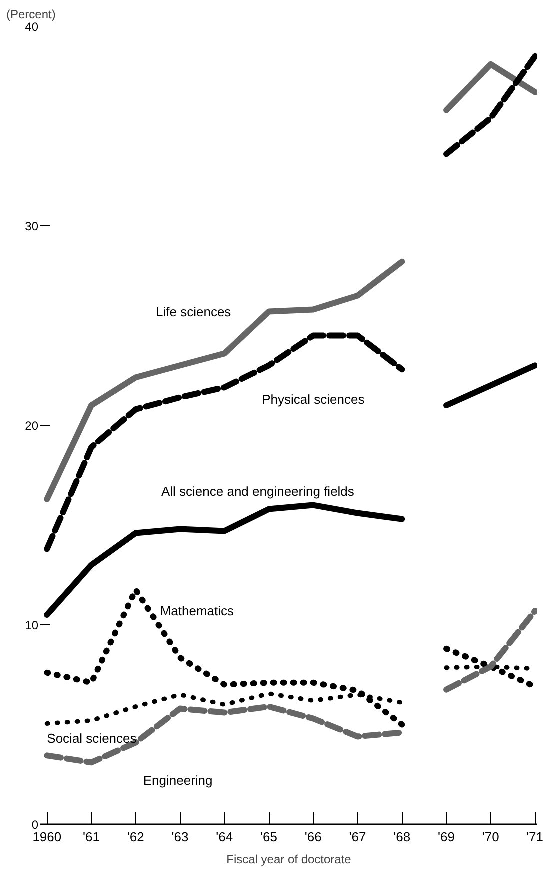 The height and width of the screenshot is (869, 543). Describe the element at coordinates (47, 837) in the screenshot. I see `x-tick-label: 1960` at that location.